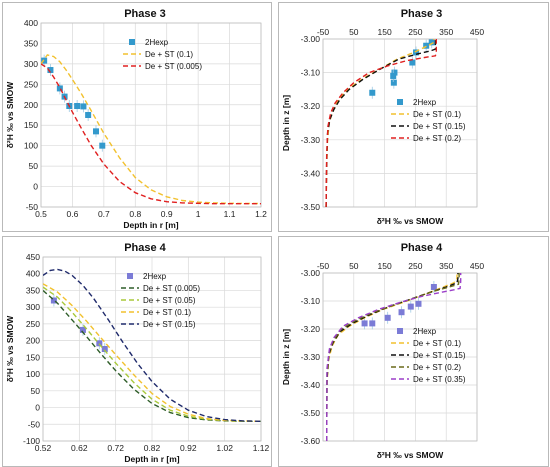  Describe the element at coordinates (437, 138) in the screenshot. I see `legend-label: De + ST (0.2)` at that location.